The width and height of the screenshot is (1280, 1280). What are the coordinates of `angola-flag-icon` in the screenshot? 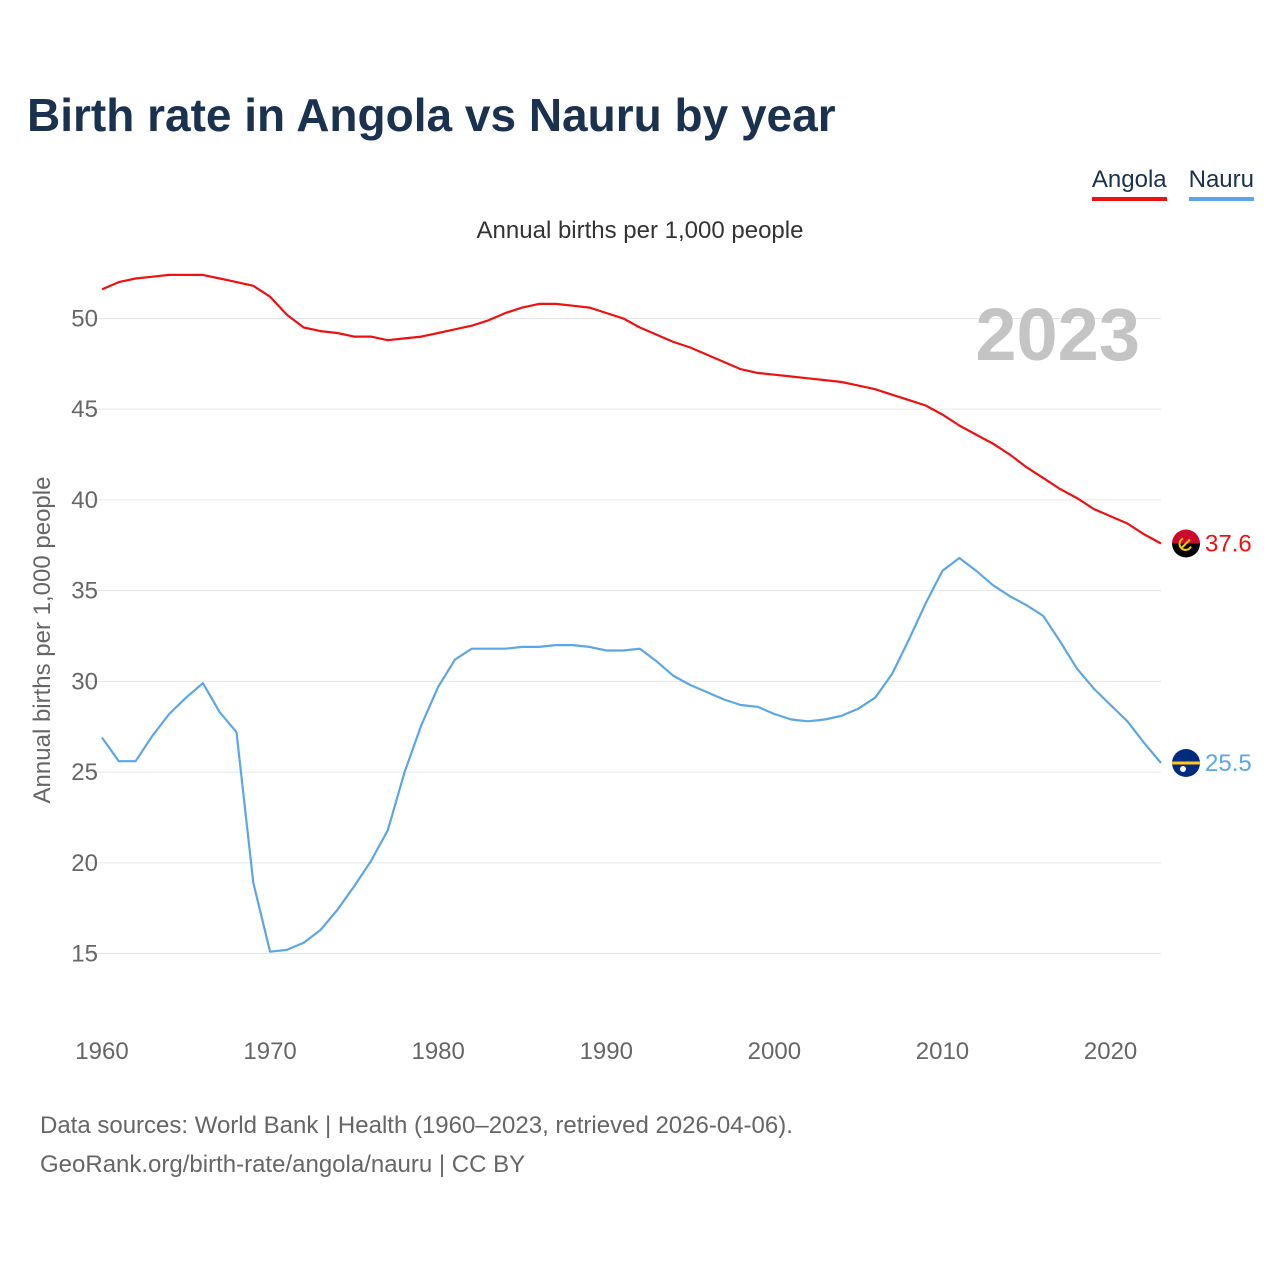 It's located at (1186, 543).